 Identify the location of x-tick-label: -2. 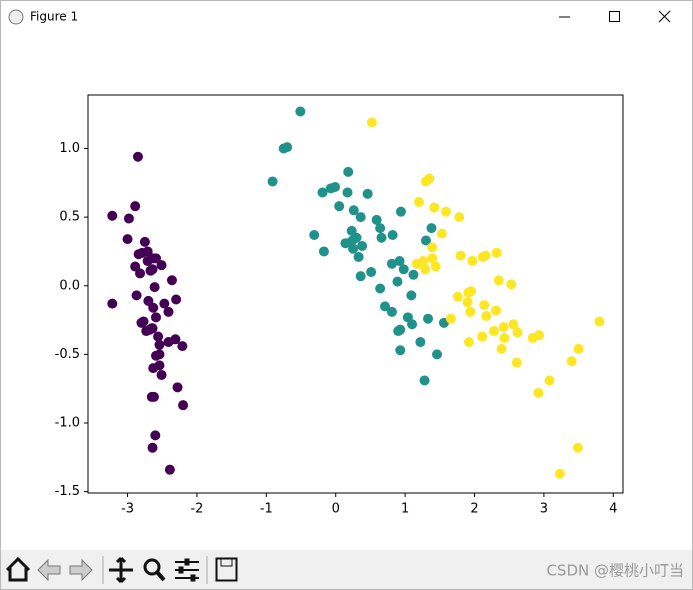
(196, 509).